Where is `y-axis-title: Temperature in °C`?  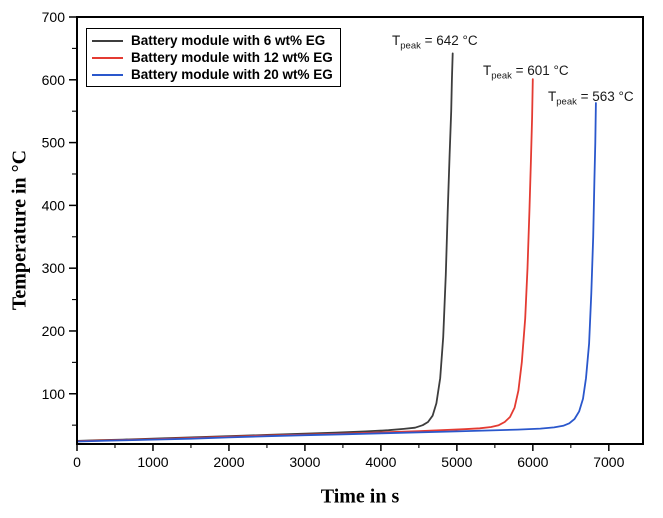
y-axis-title: Temperature in °C is located at coordinates (19, 230).